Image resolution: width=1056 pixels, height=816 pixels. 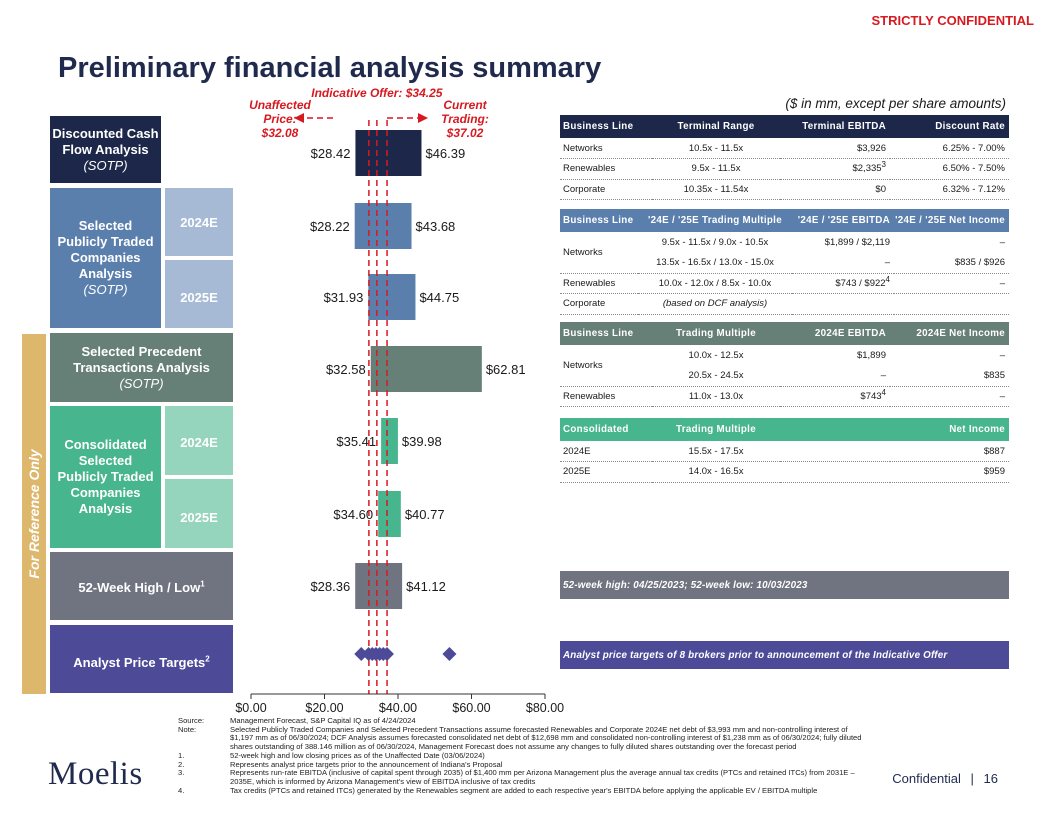 I want to click on confidential-label: STRICTLY CONFIDENTIAL, so click(x=952, y=20).